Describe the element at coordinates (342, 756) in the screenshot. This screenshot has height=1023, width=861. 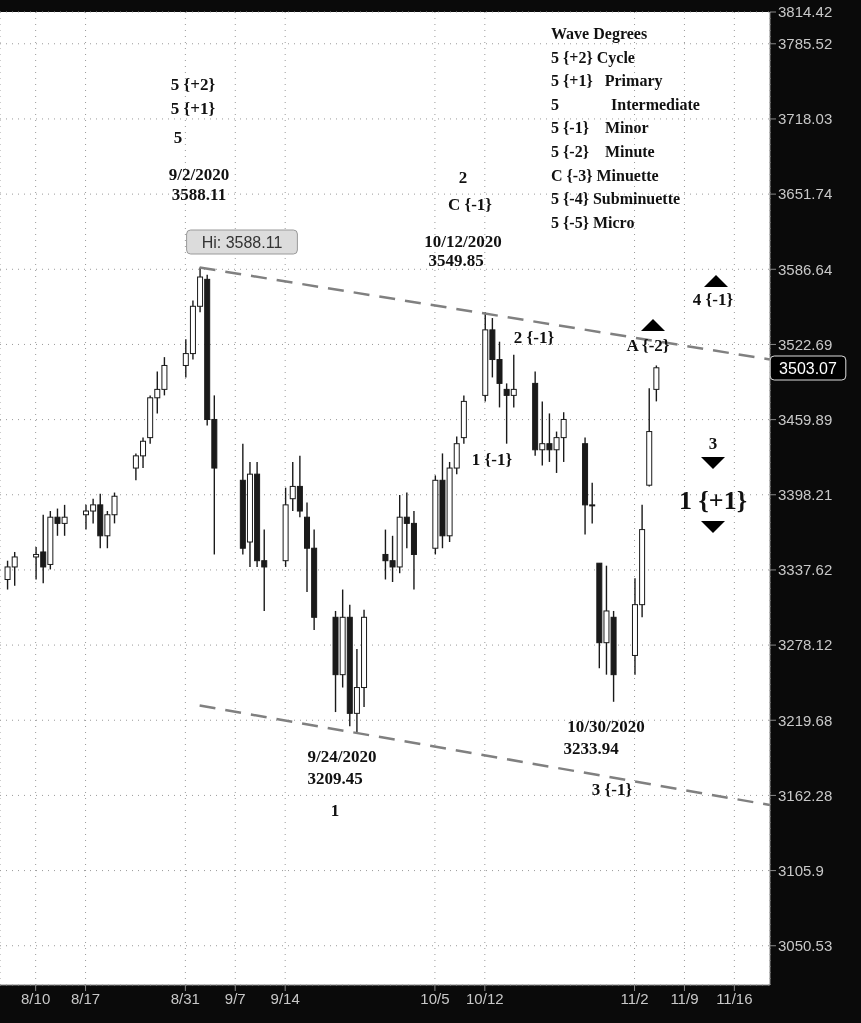
I see `annotation: 9/24/2020` at that location.